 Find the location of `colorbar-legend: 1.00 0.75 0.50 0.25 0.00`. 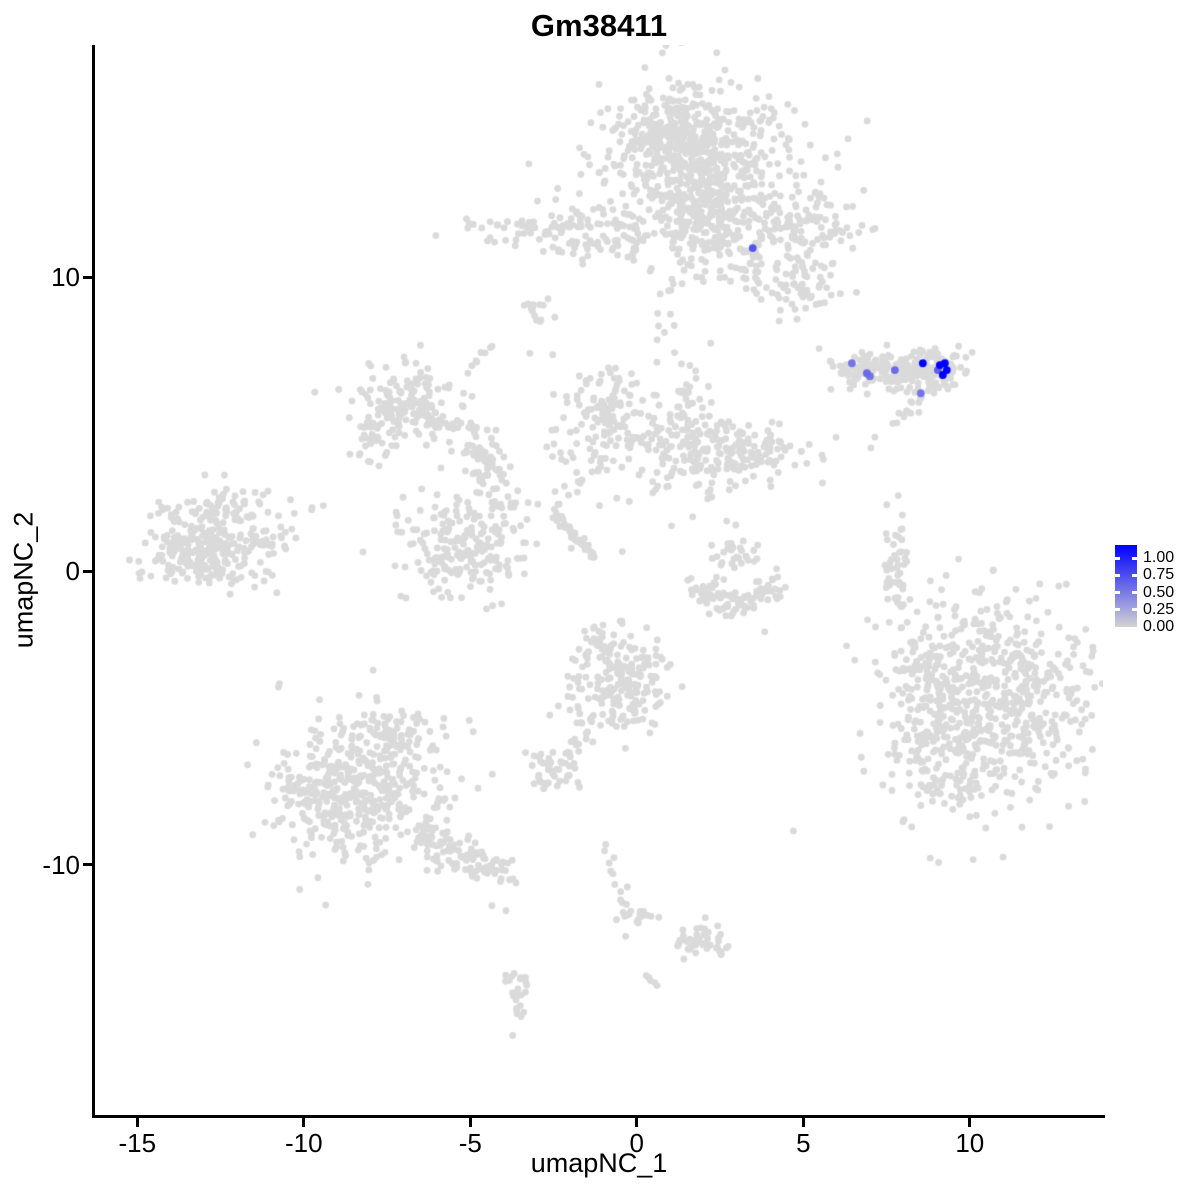

colorbar-legend: 1.00 0.75 0.50 0.25 0.00 is located at coordinates (1156, 594).